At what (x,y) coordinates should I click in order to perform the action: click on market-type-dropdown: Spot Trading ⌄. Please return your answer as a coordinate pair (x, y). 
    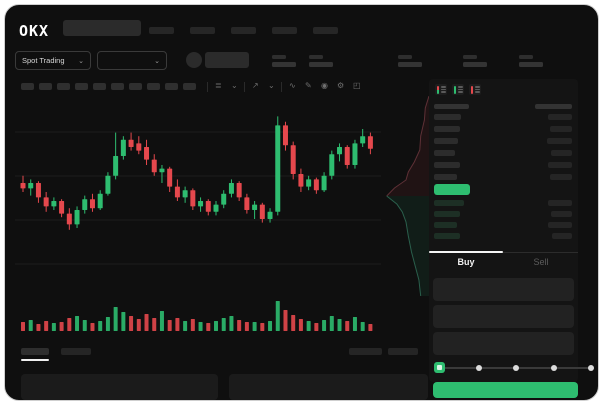
    Looking at the image, I should click on (53, 60).